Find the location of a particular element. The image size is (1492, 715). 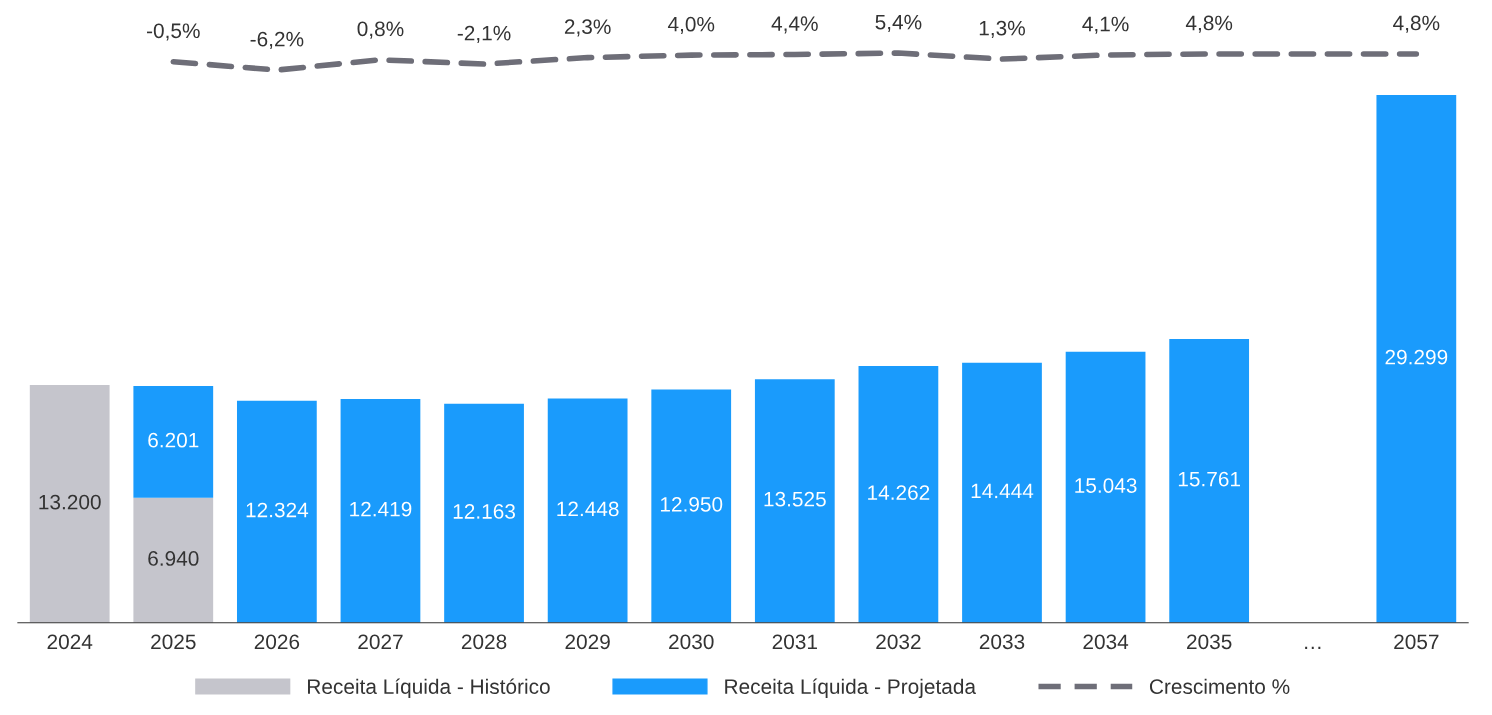

data-label: 13.200 is located at coordinates (70, 502).